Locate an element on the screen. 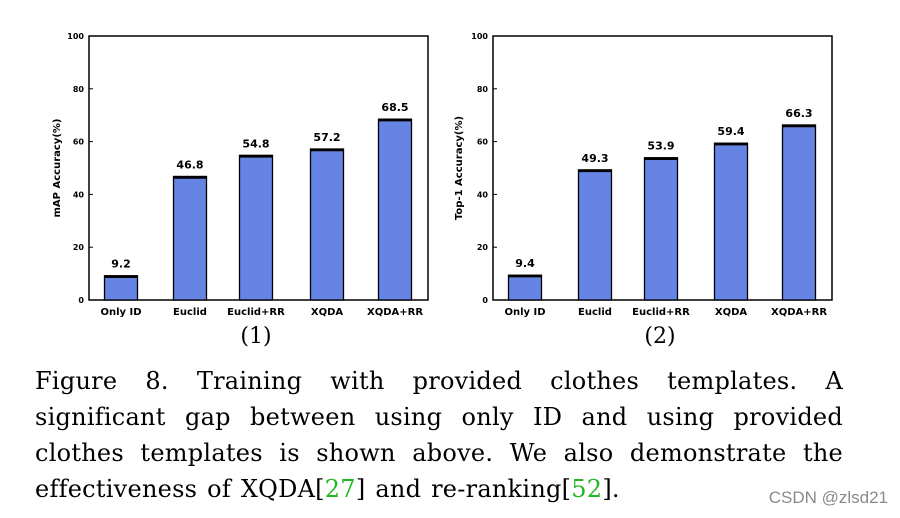  chart-1-categories: Only ID Euclid Euclid+RR XQDA XQDA+RR is located at coordinates (261, 312).